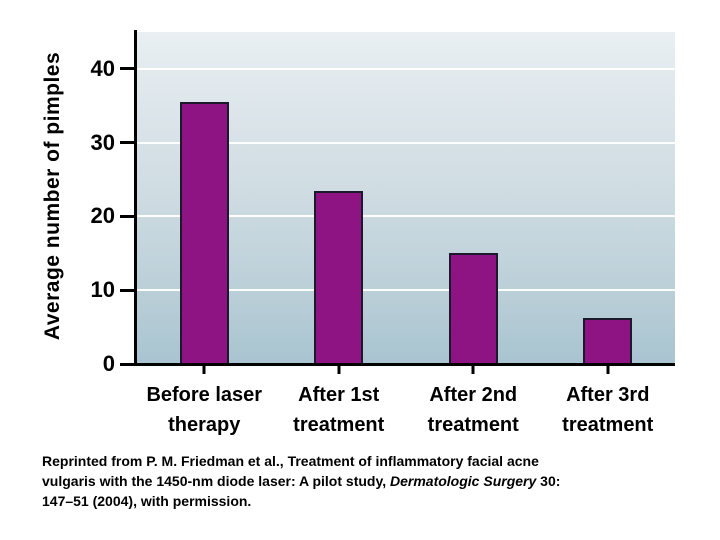  Describe the element at coordinates (607, 410) in the screenshot. I see `x-category-label: After 3rd treatment` at that location.